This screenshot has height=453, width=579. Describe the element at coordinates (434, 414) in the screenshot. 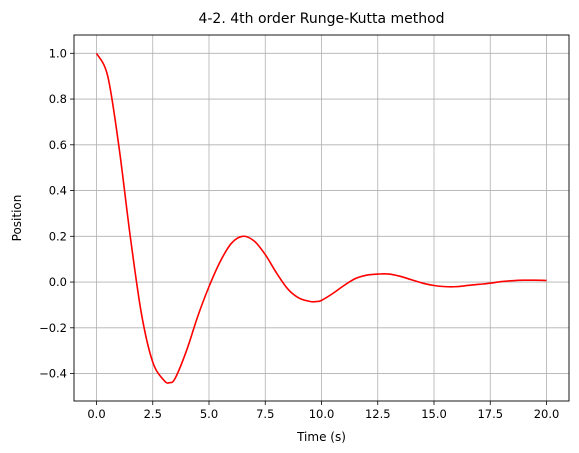

I see `x-tick-label: 15.0` at that location.